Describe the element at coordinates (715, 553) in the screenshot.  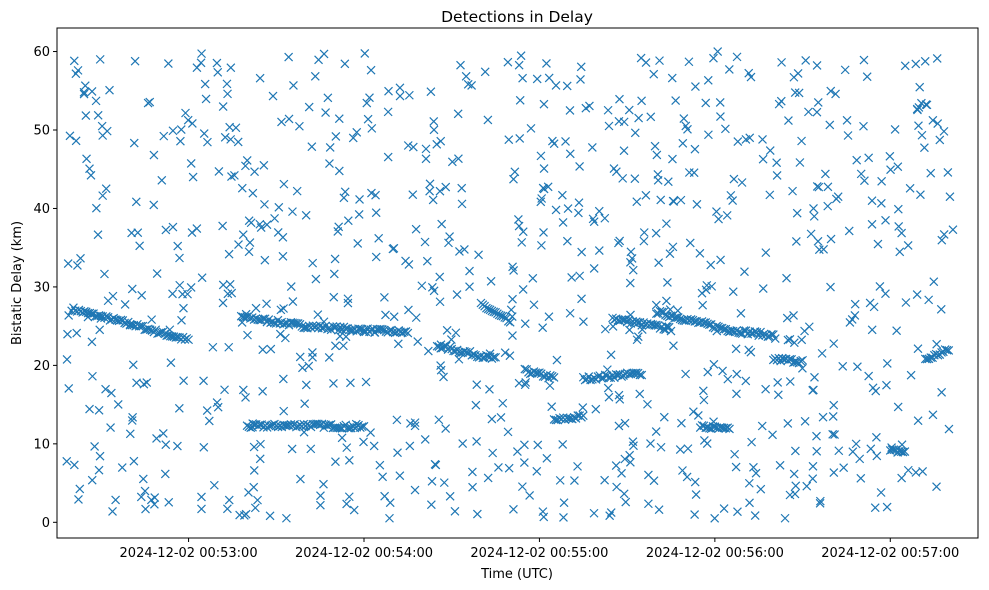
I see `x-tick-label: 2024-12-02 00:56:00` at that location.